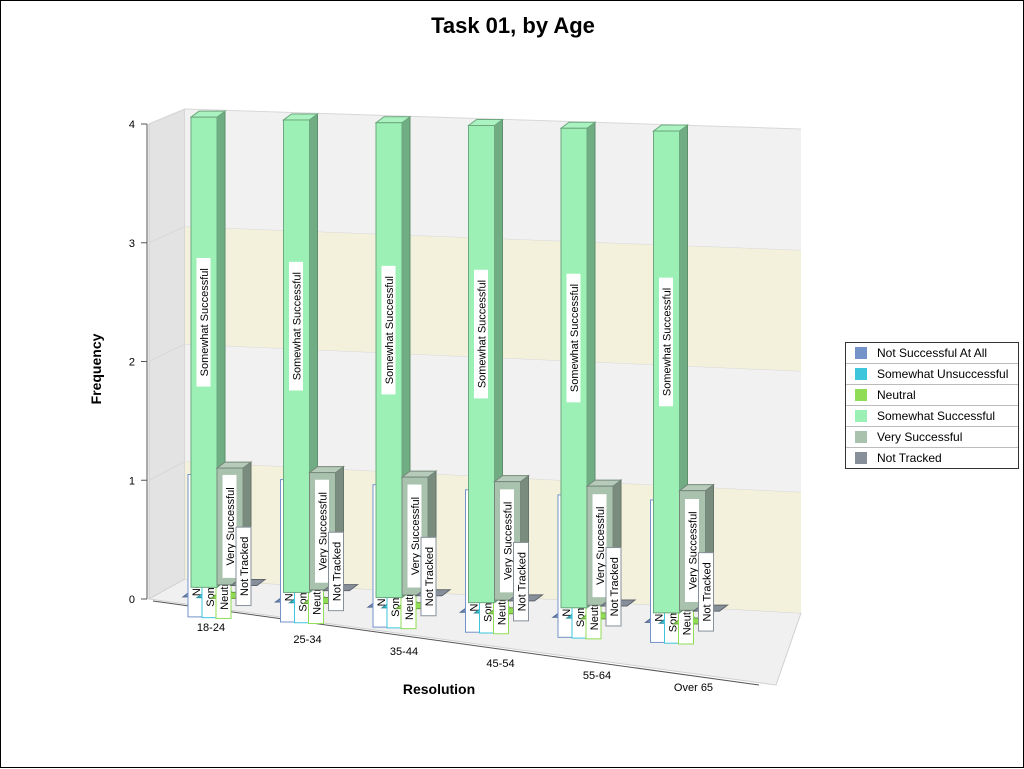 This screenshot has height=769, width=1024. I want to click on y-axis-label: Frequency, so click(96, 368).